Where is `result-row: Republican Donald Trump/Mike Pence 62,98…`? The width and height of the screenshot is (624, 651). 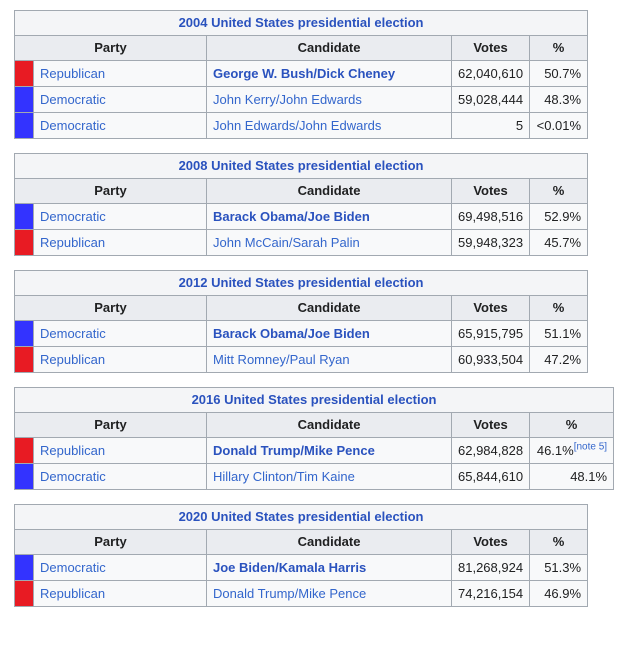 result-row: Republican Donald Trump/Mike Pence 62,98… is located at coordinates (314, 450).